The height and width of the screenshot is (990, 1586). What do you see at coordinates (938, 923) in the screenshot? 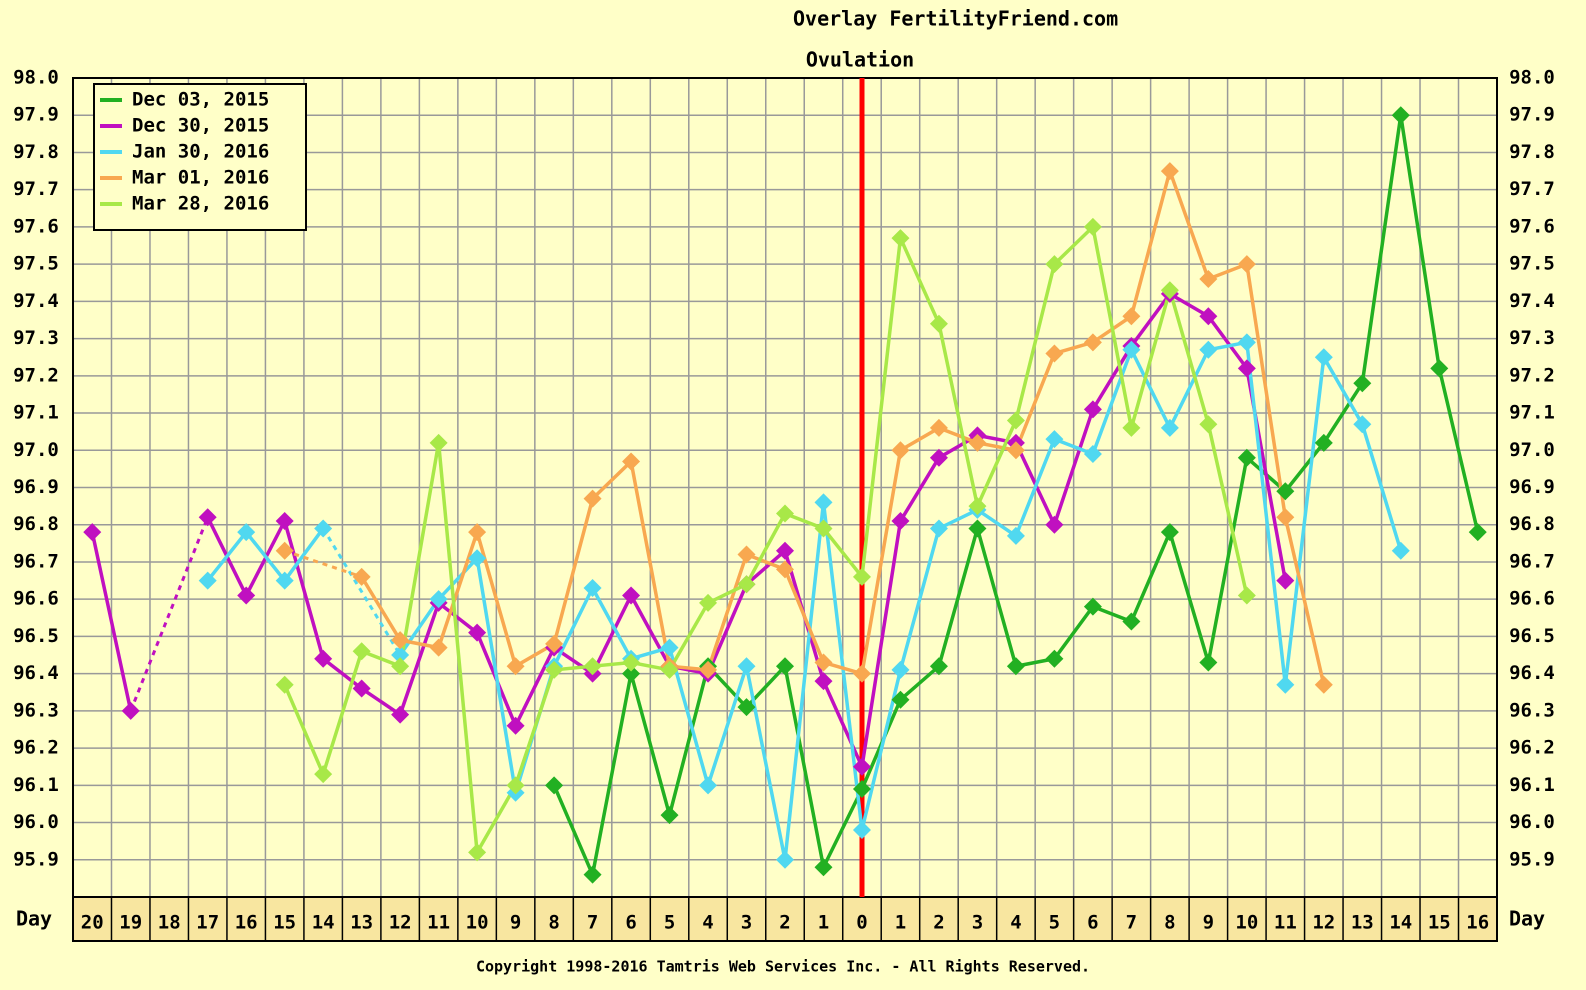
I see `x-tick-label: 2` at bounding box center [938, 923].